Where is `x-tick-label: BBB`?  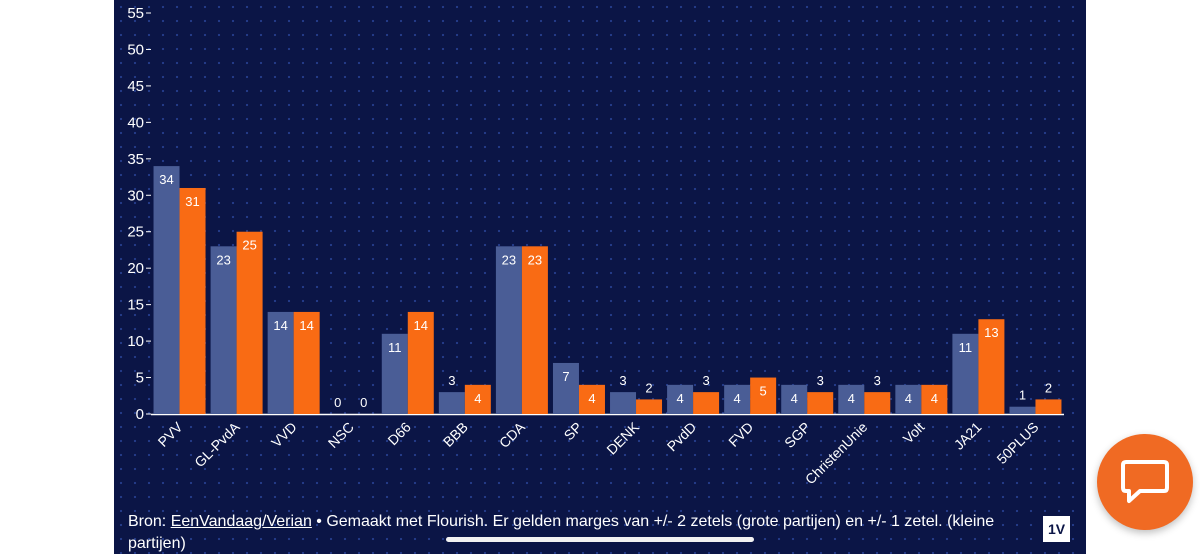 x-tick-label: BBB is located at coordinates (455, 434).